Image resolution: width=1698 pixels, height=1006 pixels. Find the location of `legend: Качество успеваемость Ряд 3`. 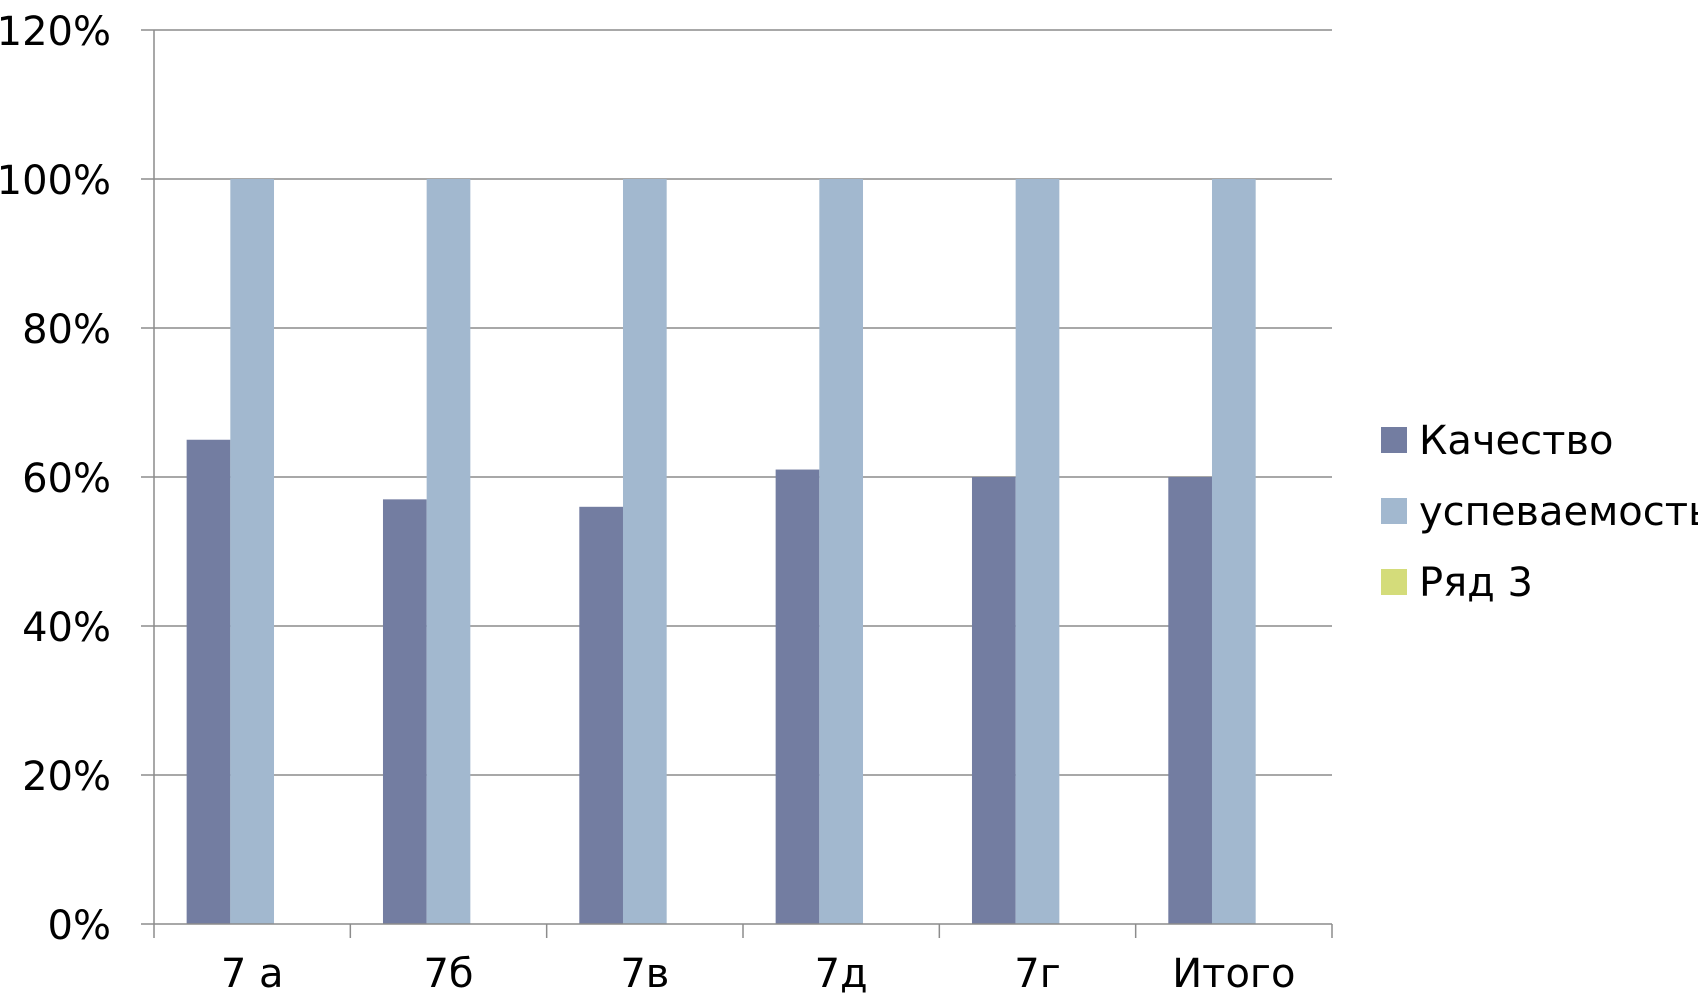

legend: Качество успеваемость Ряд 3 is located at coordinates (1539, 512).